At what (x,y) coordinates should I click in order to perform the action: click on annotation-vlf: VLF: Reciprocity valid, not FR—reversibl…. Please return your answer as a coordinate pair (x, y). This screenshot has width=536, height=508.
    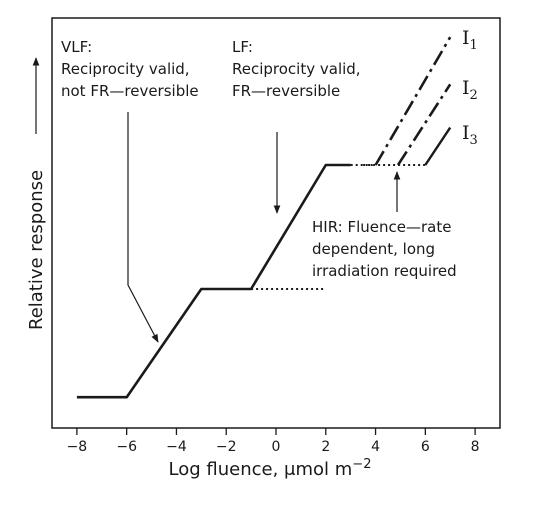
    Looking at the image, I should click on (130, 69).